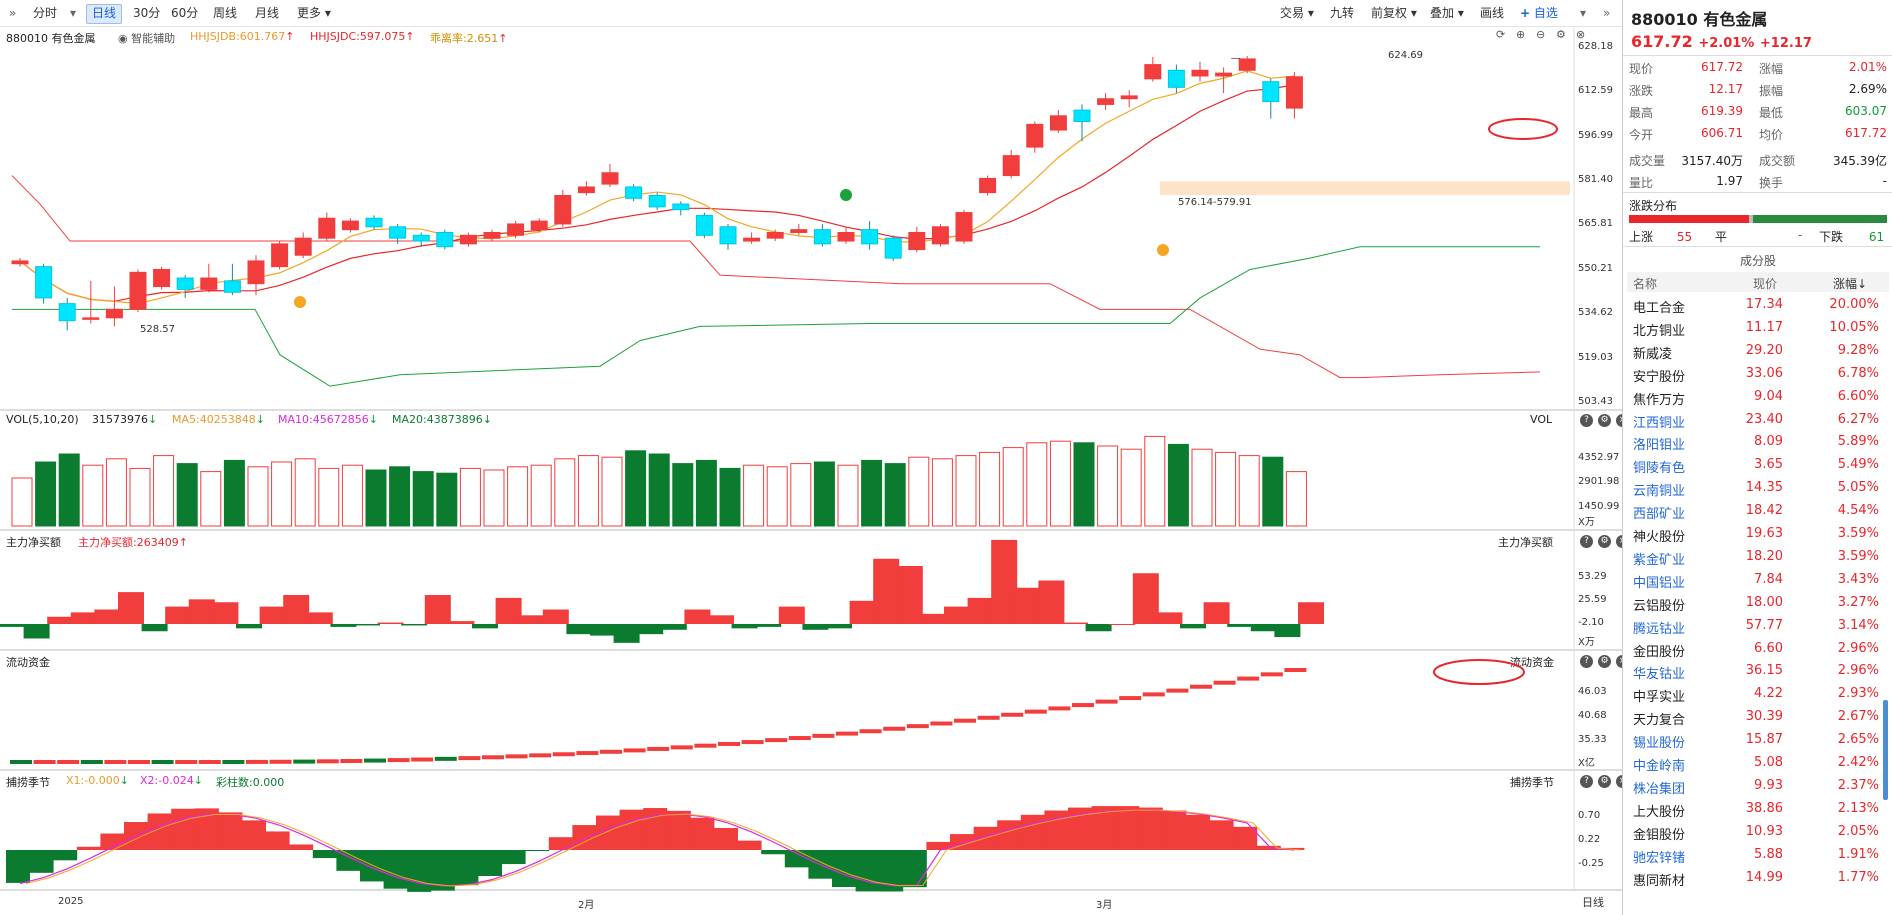  Describe the element at coordinates (1765, 284) in the screenshot. I see `col-price: 现价` at that location.